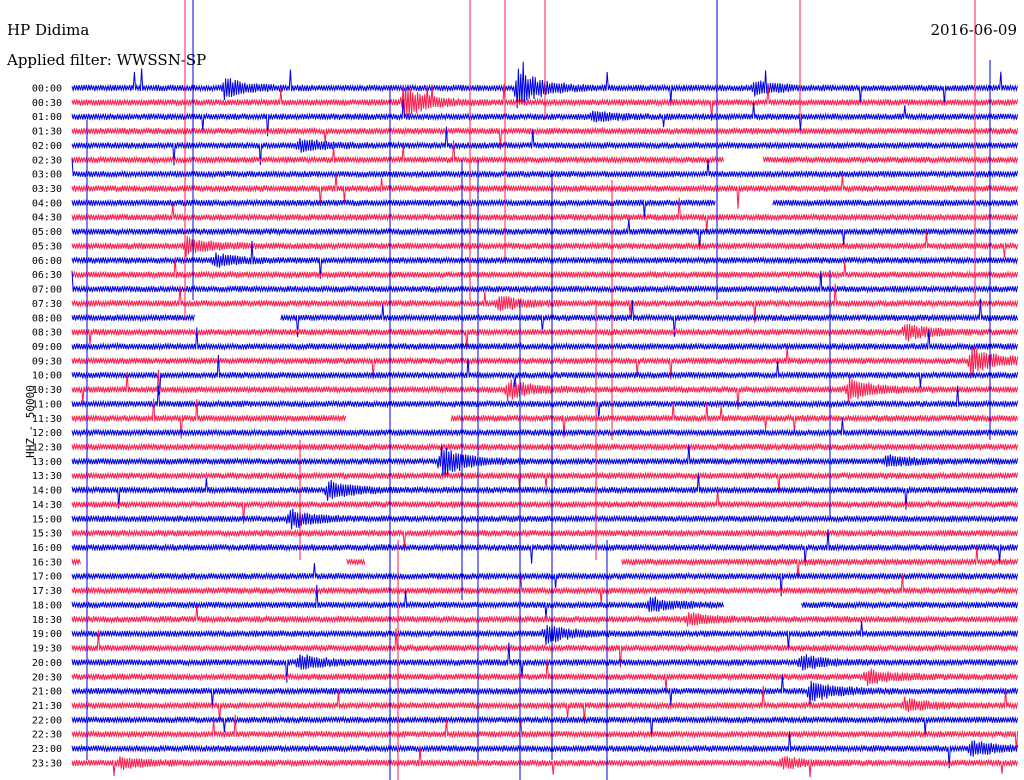  What do you see at coordinates (47, 160) in the screenshot?
I see `time-label: 02:30` at bounding box center [47, 160].